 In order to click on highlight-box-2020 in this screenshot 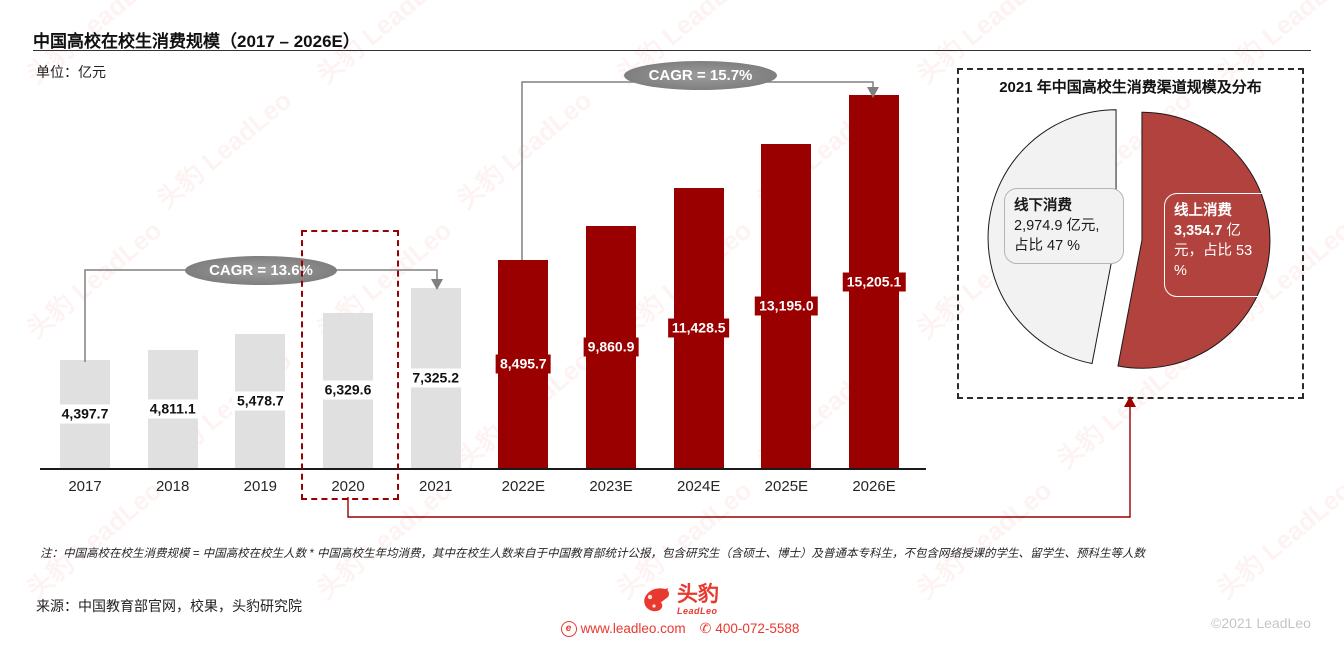, I will do `click(350, 365)`.